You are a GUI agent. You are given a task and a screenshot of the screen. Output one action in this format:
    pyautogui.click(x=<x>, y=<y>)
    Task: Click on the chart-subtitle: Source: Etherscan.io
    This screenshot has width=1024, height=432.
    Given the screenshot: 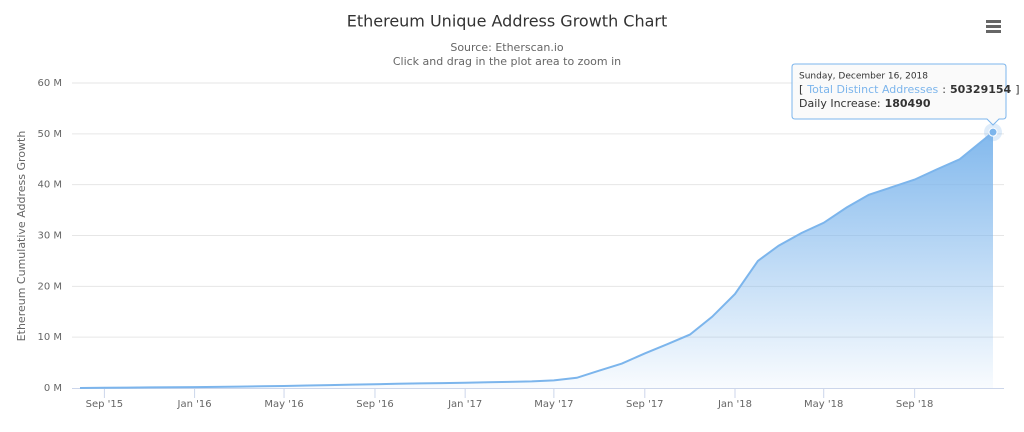 What is the action you would take?
    pyautogui.click(x=507, y=47)
    